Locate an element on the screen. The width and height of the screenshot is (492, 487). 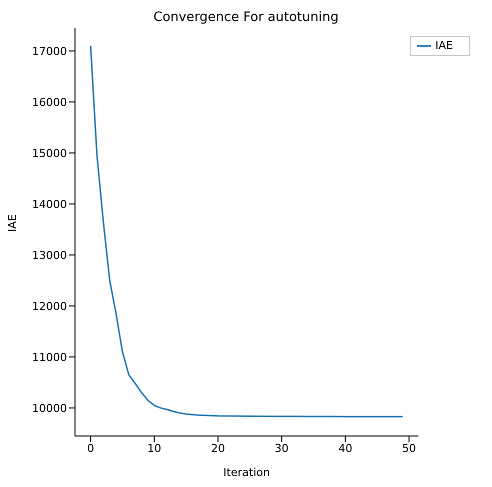
y-tick-label: 13000 is located at coordinates (49, 255).